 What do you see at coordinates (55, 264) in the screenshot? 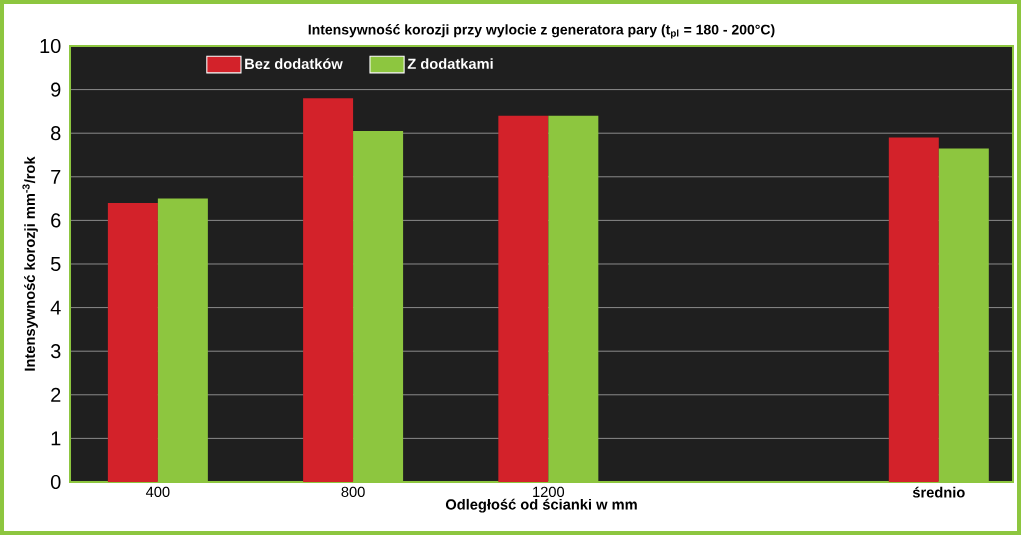
I see `y-tick-label: 5` at bounding box center [55, 264].